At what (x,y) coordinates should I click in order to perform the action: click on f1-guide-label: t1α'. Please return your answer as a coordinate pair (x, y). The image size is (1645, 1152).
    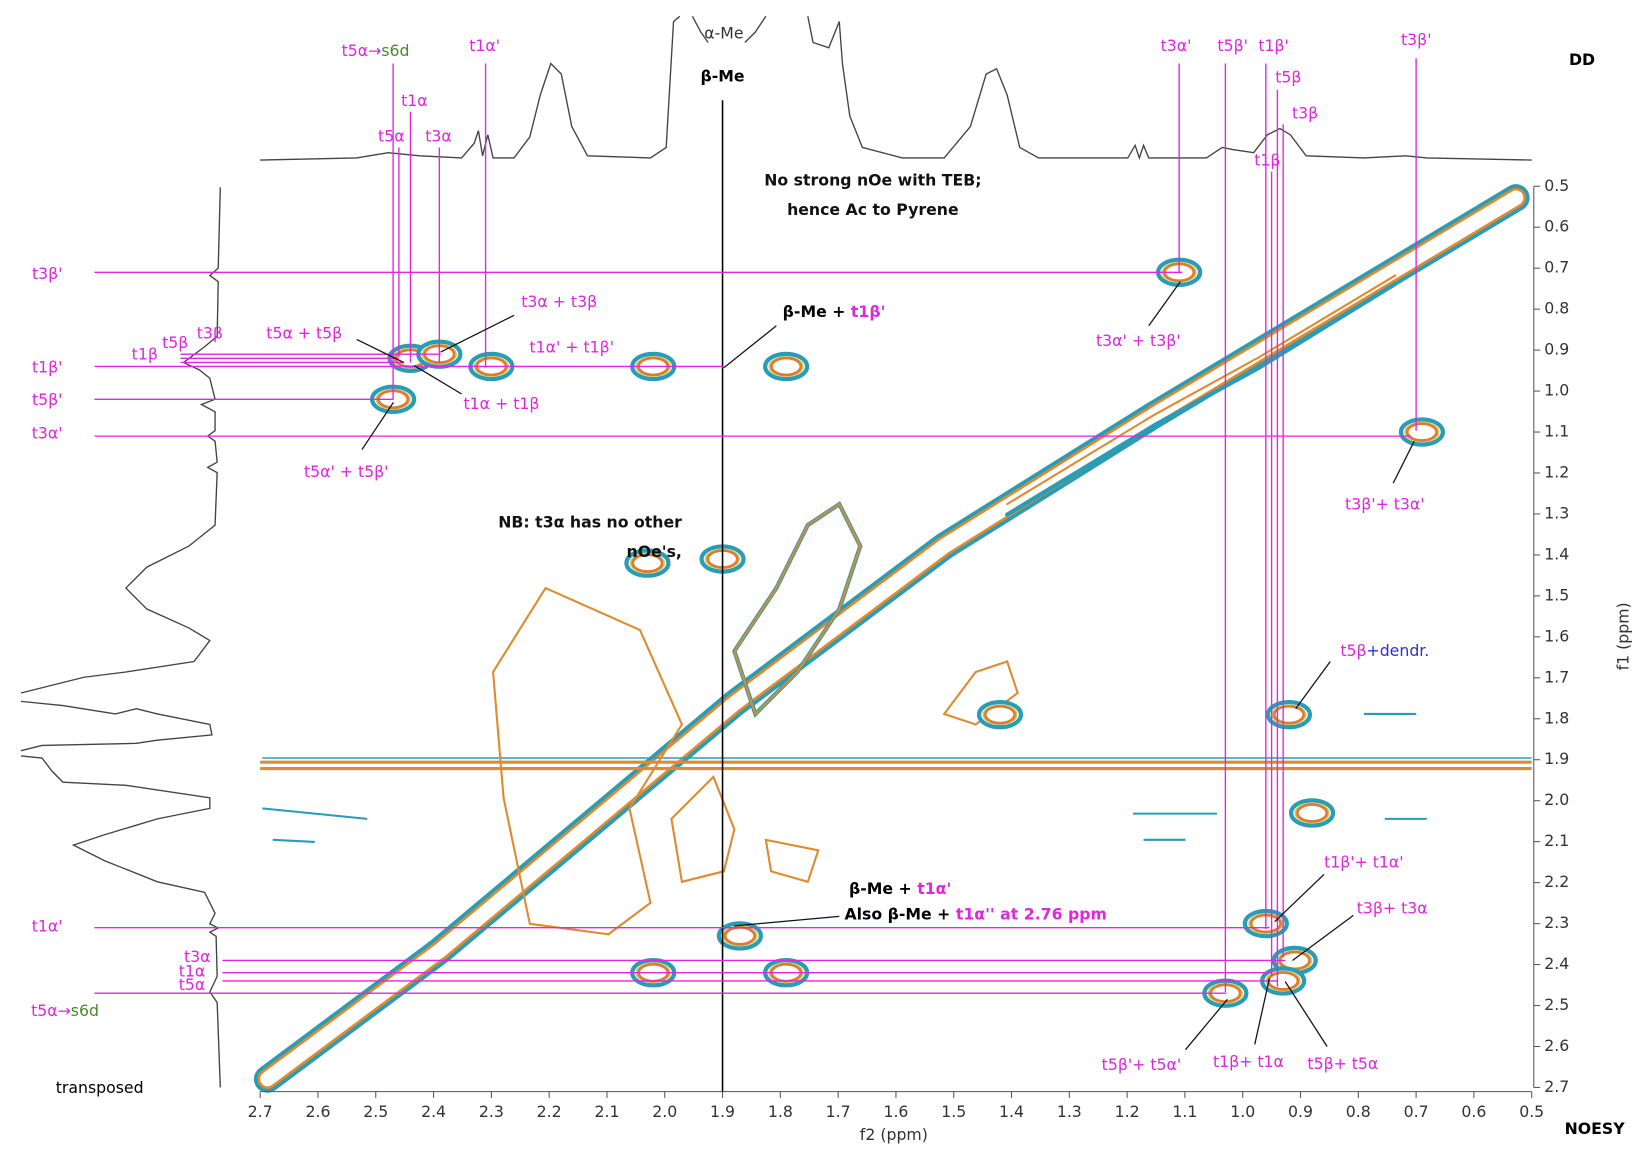
    Looking at the image, I should click on (47, 925).